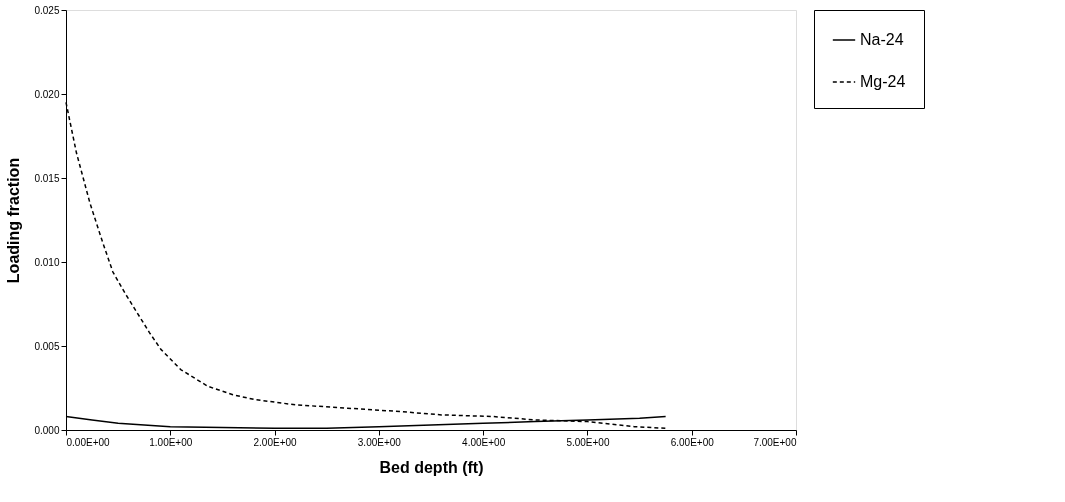 The height and width of the screenshot is (502, 1065). What do you see at coordinates (588, 442) in the screenshot?
I see `x-tick-label: 5.00E+00` at bounding box center [588, 442].